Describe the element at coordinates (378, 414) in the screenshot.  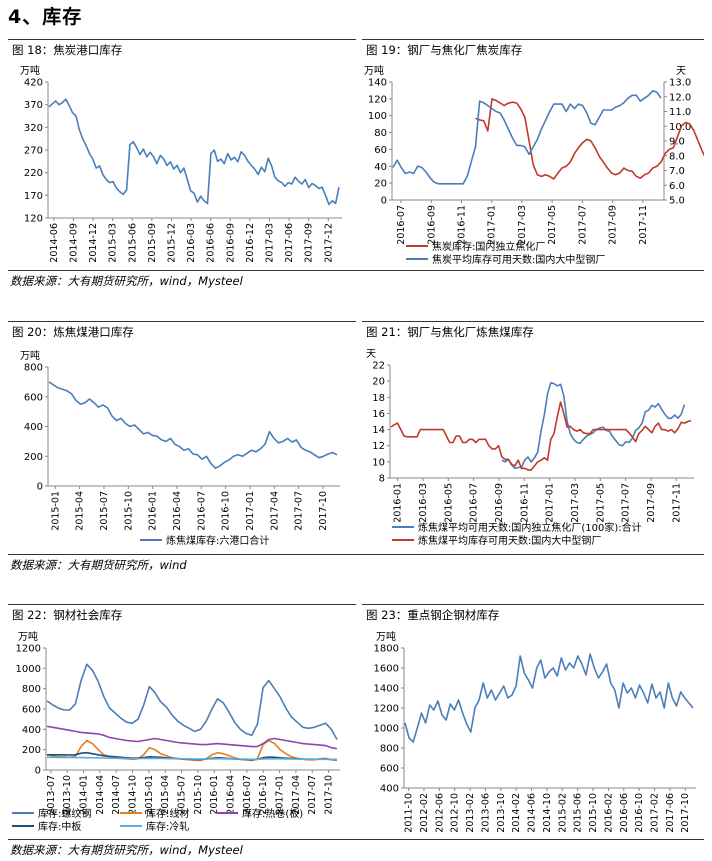
I see `fig21-y-tick-label: 16` at that location.